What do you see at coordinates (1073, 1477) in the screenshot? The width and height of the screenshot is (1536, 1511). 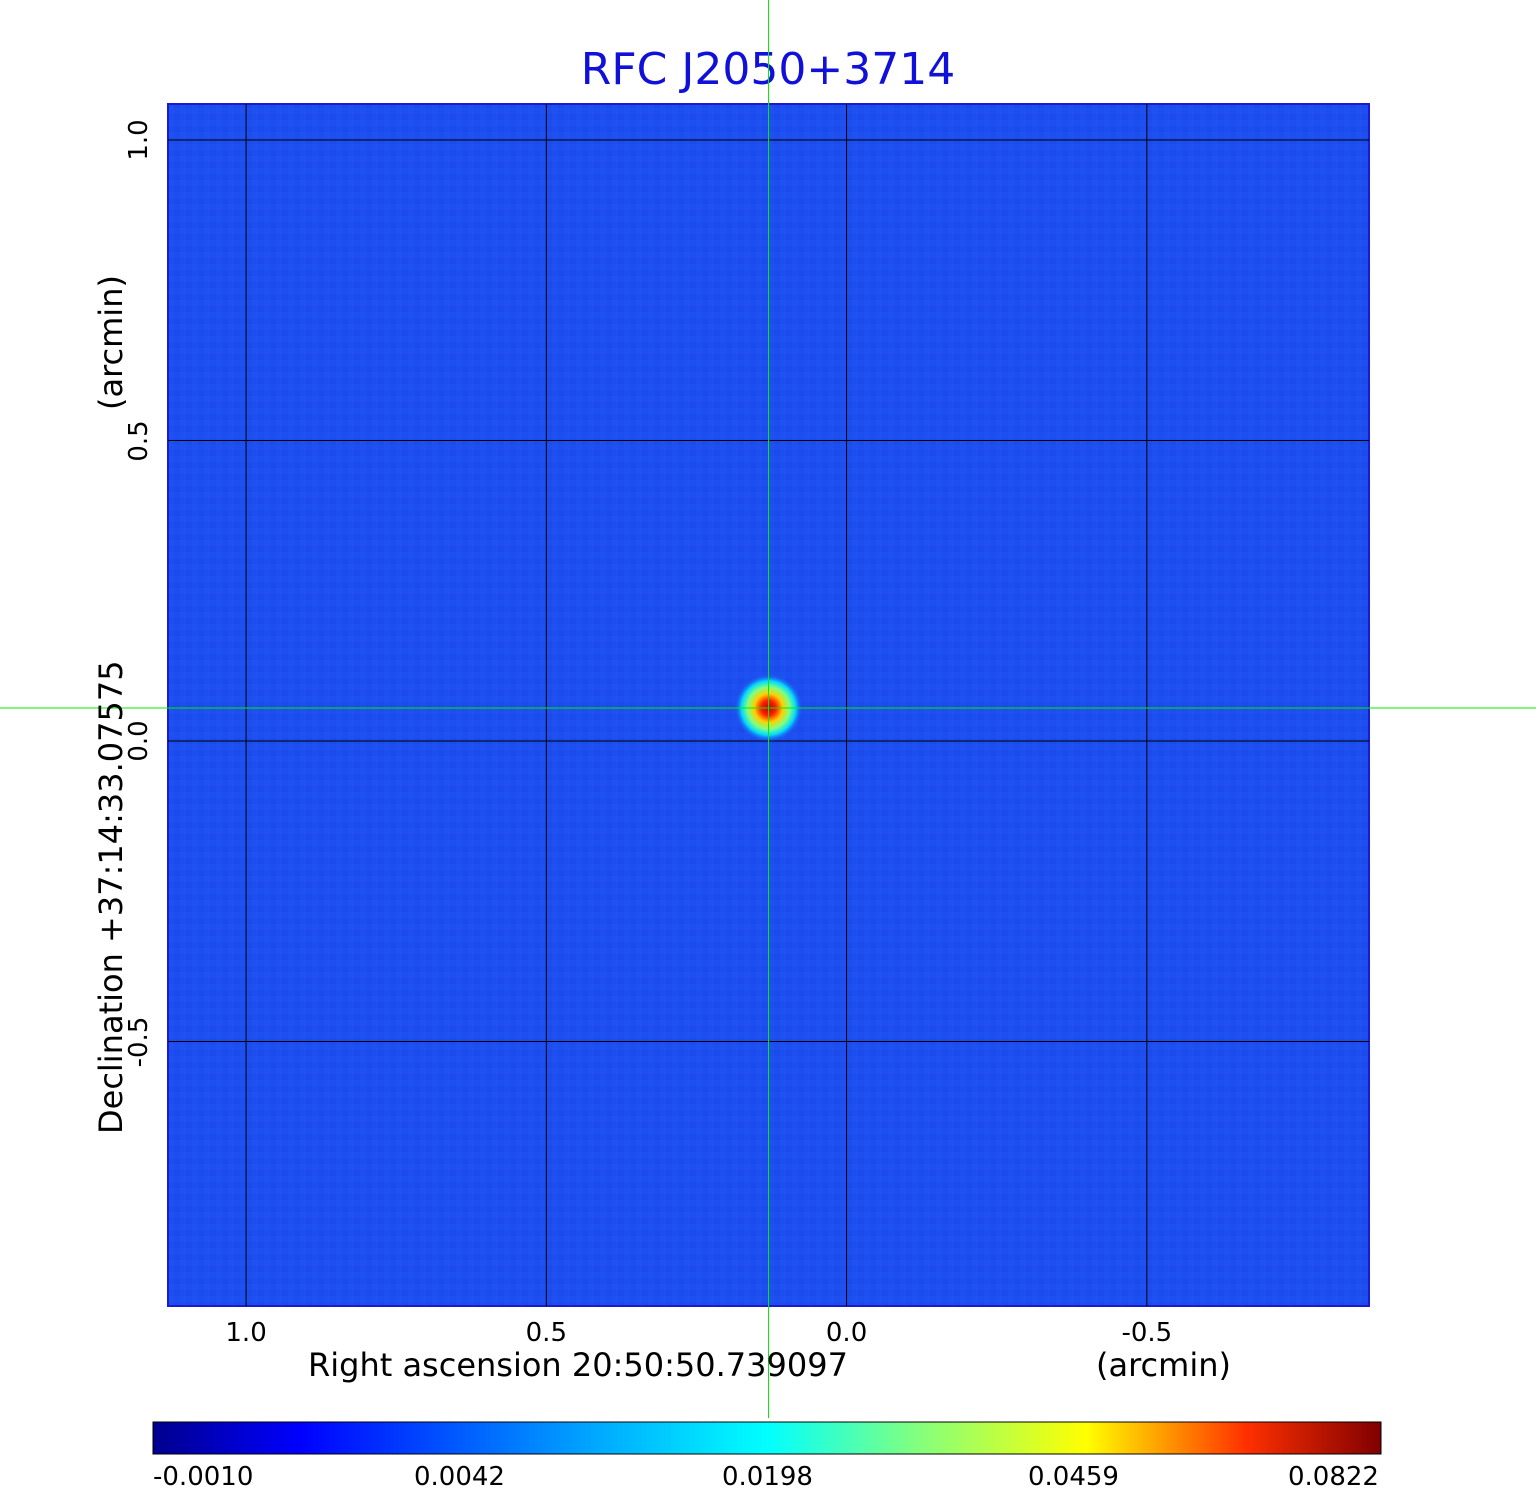 I see `colorbar-tick-label: 0.0459` at bounding box center [1073, 1477].